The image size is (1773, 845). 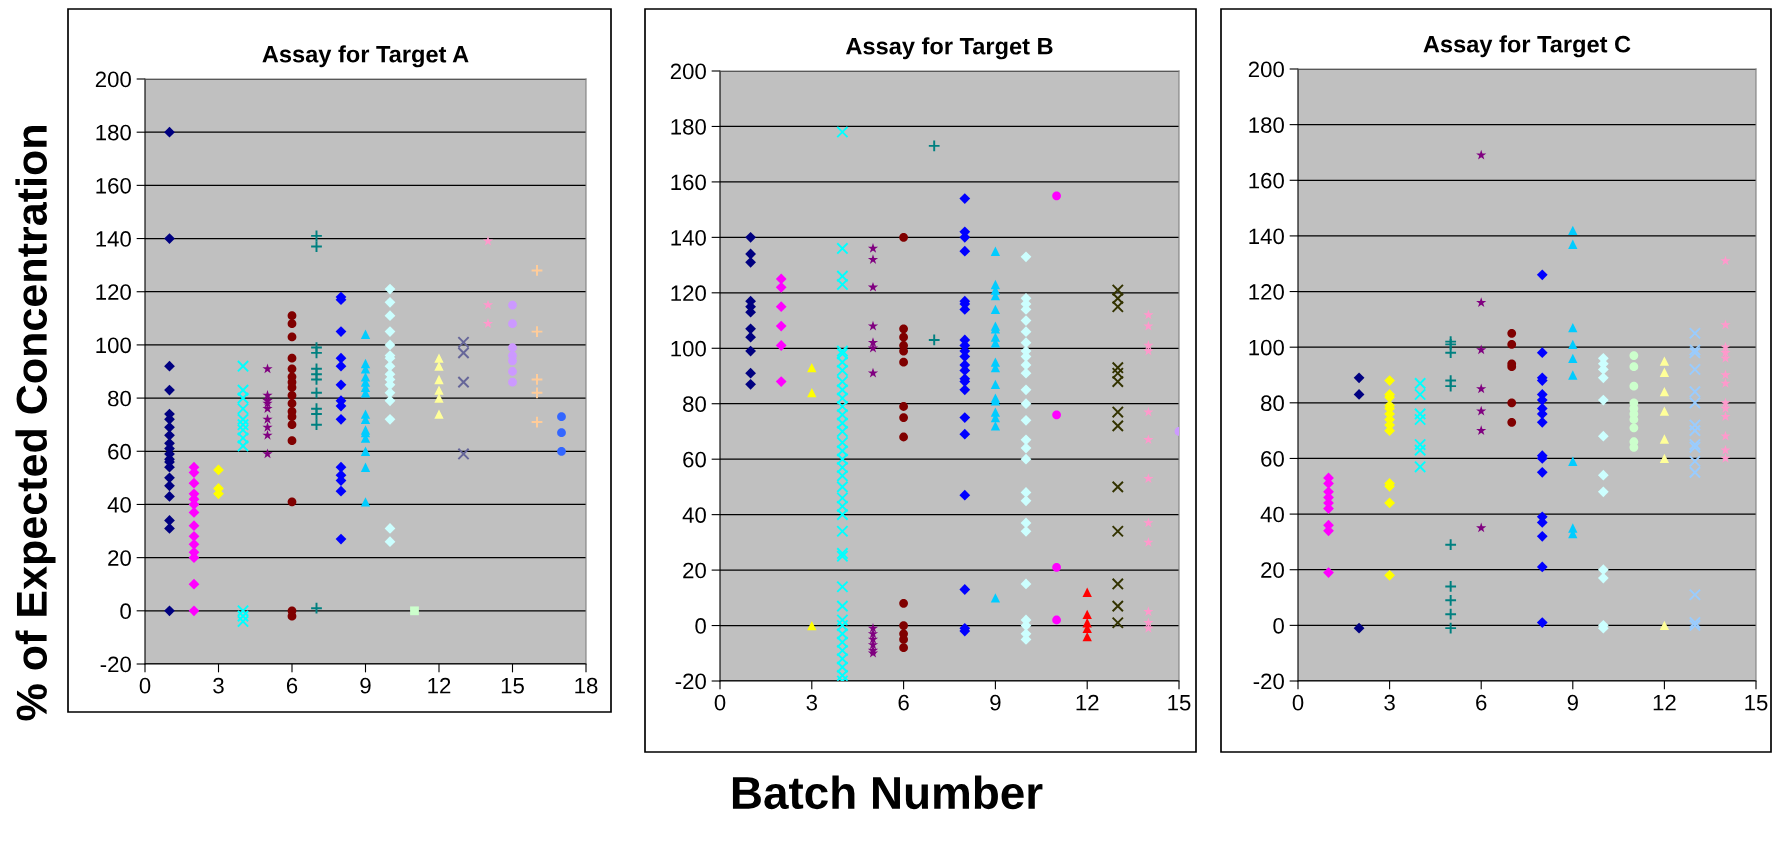 I want to click on chart-title: Assay for Target C, so click(x=1527, y=46).